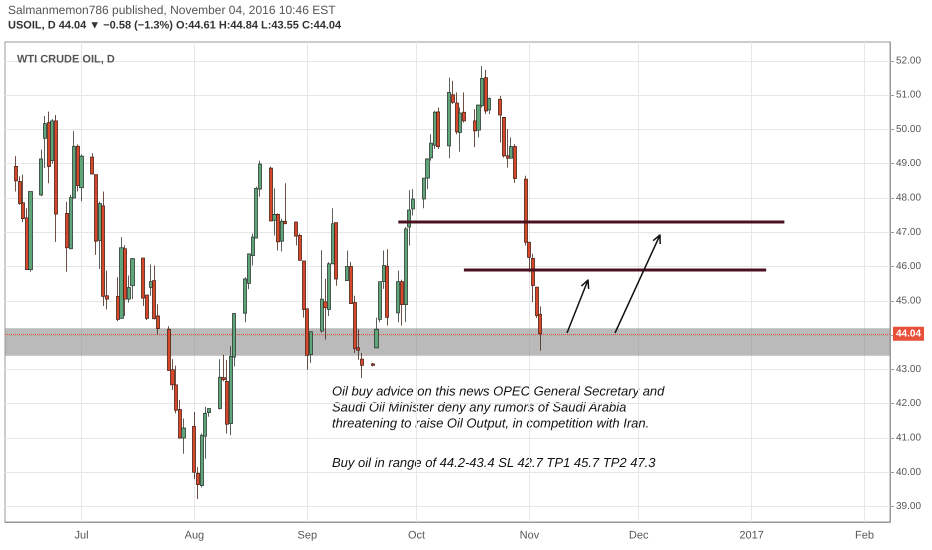 The width and height of the screenshot is (932, 550). Describe the element at coordinates (909, 404) in the screenshot. I see `y-tick-label: 42.00` at that location.